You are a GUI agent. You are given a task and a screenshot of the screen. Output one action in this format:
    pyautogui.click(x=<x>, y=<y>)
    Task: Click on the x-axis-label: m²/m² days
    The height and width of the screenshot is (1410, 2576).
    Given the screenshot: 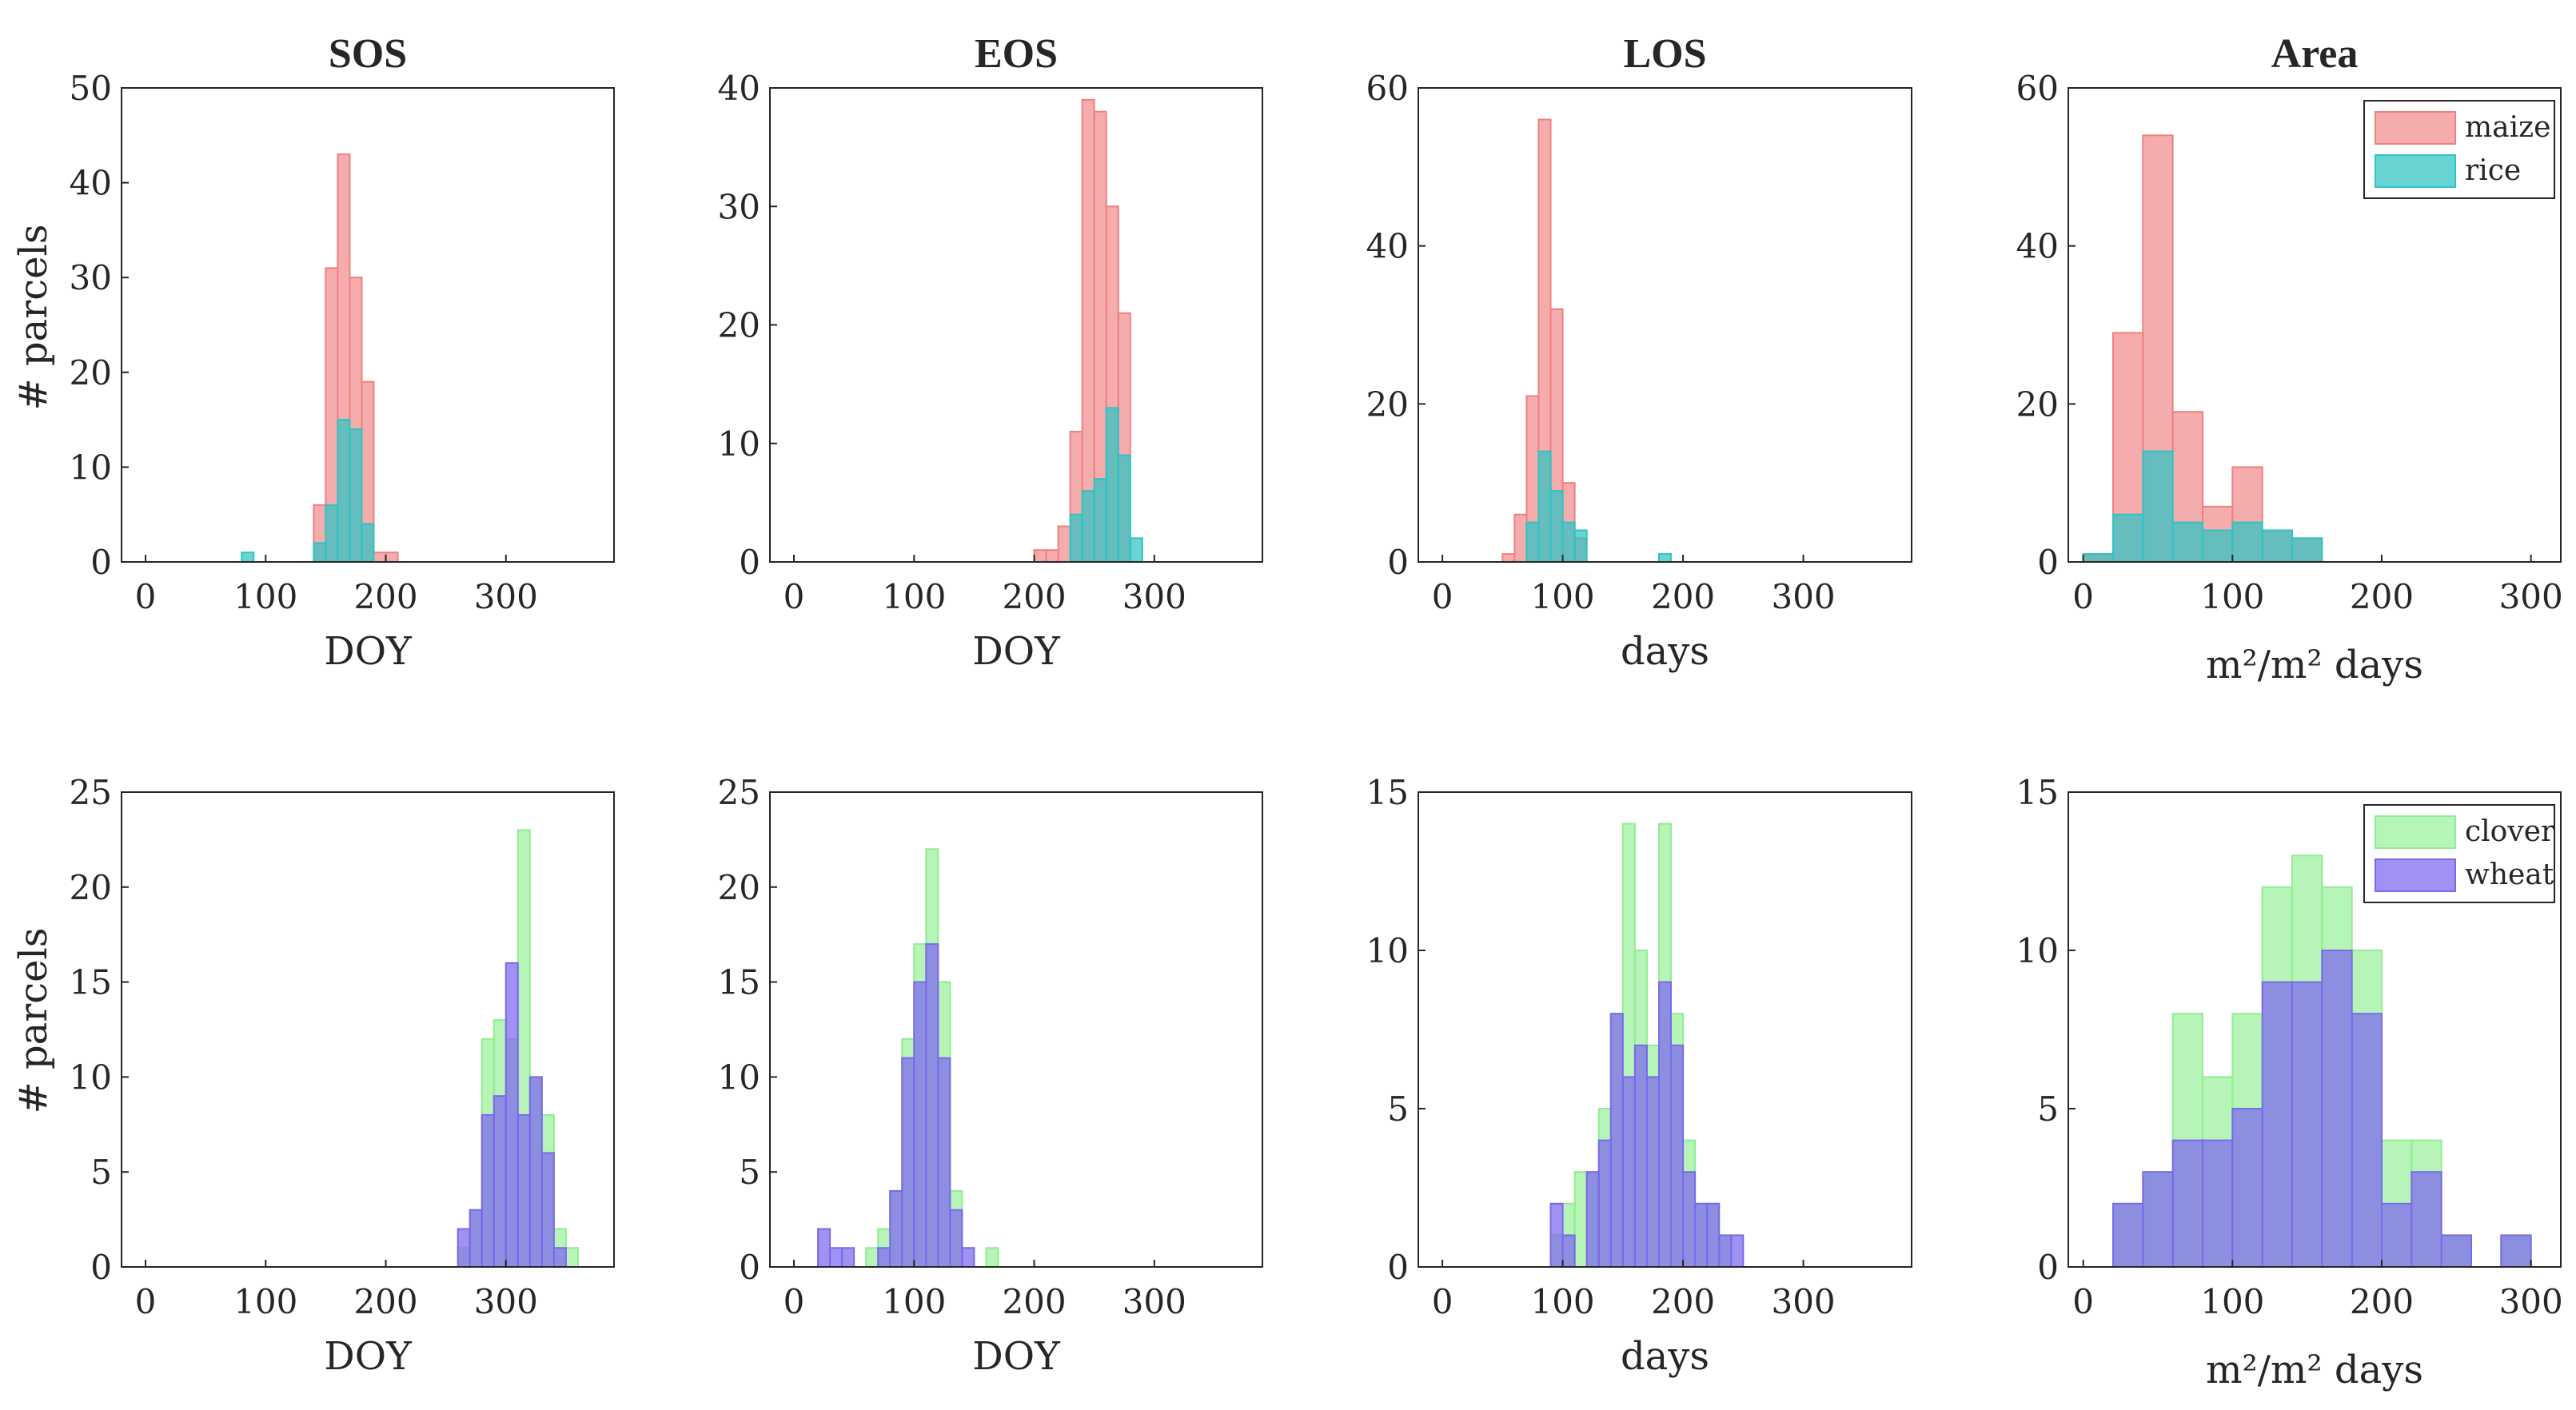 What is the action you would take?
    pyautogui.click(x=2314, y=665)
    